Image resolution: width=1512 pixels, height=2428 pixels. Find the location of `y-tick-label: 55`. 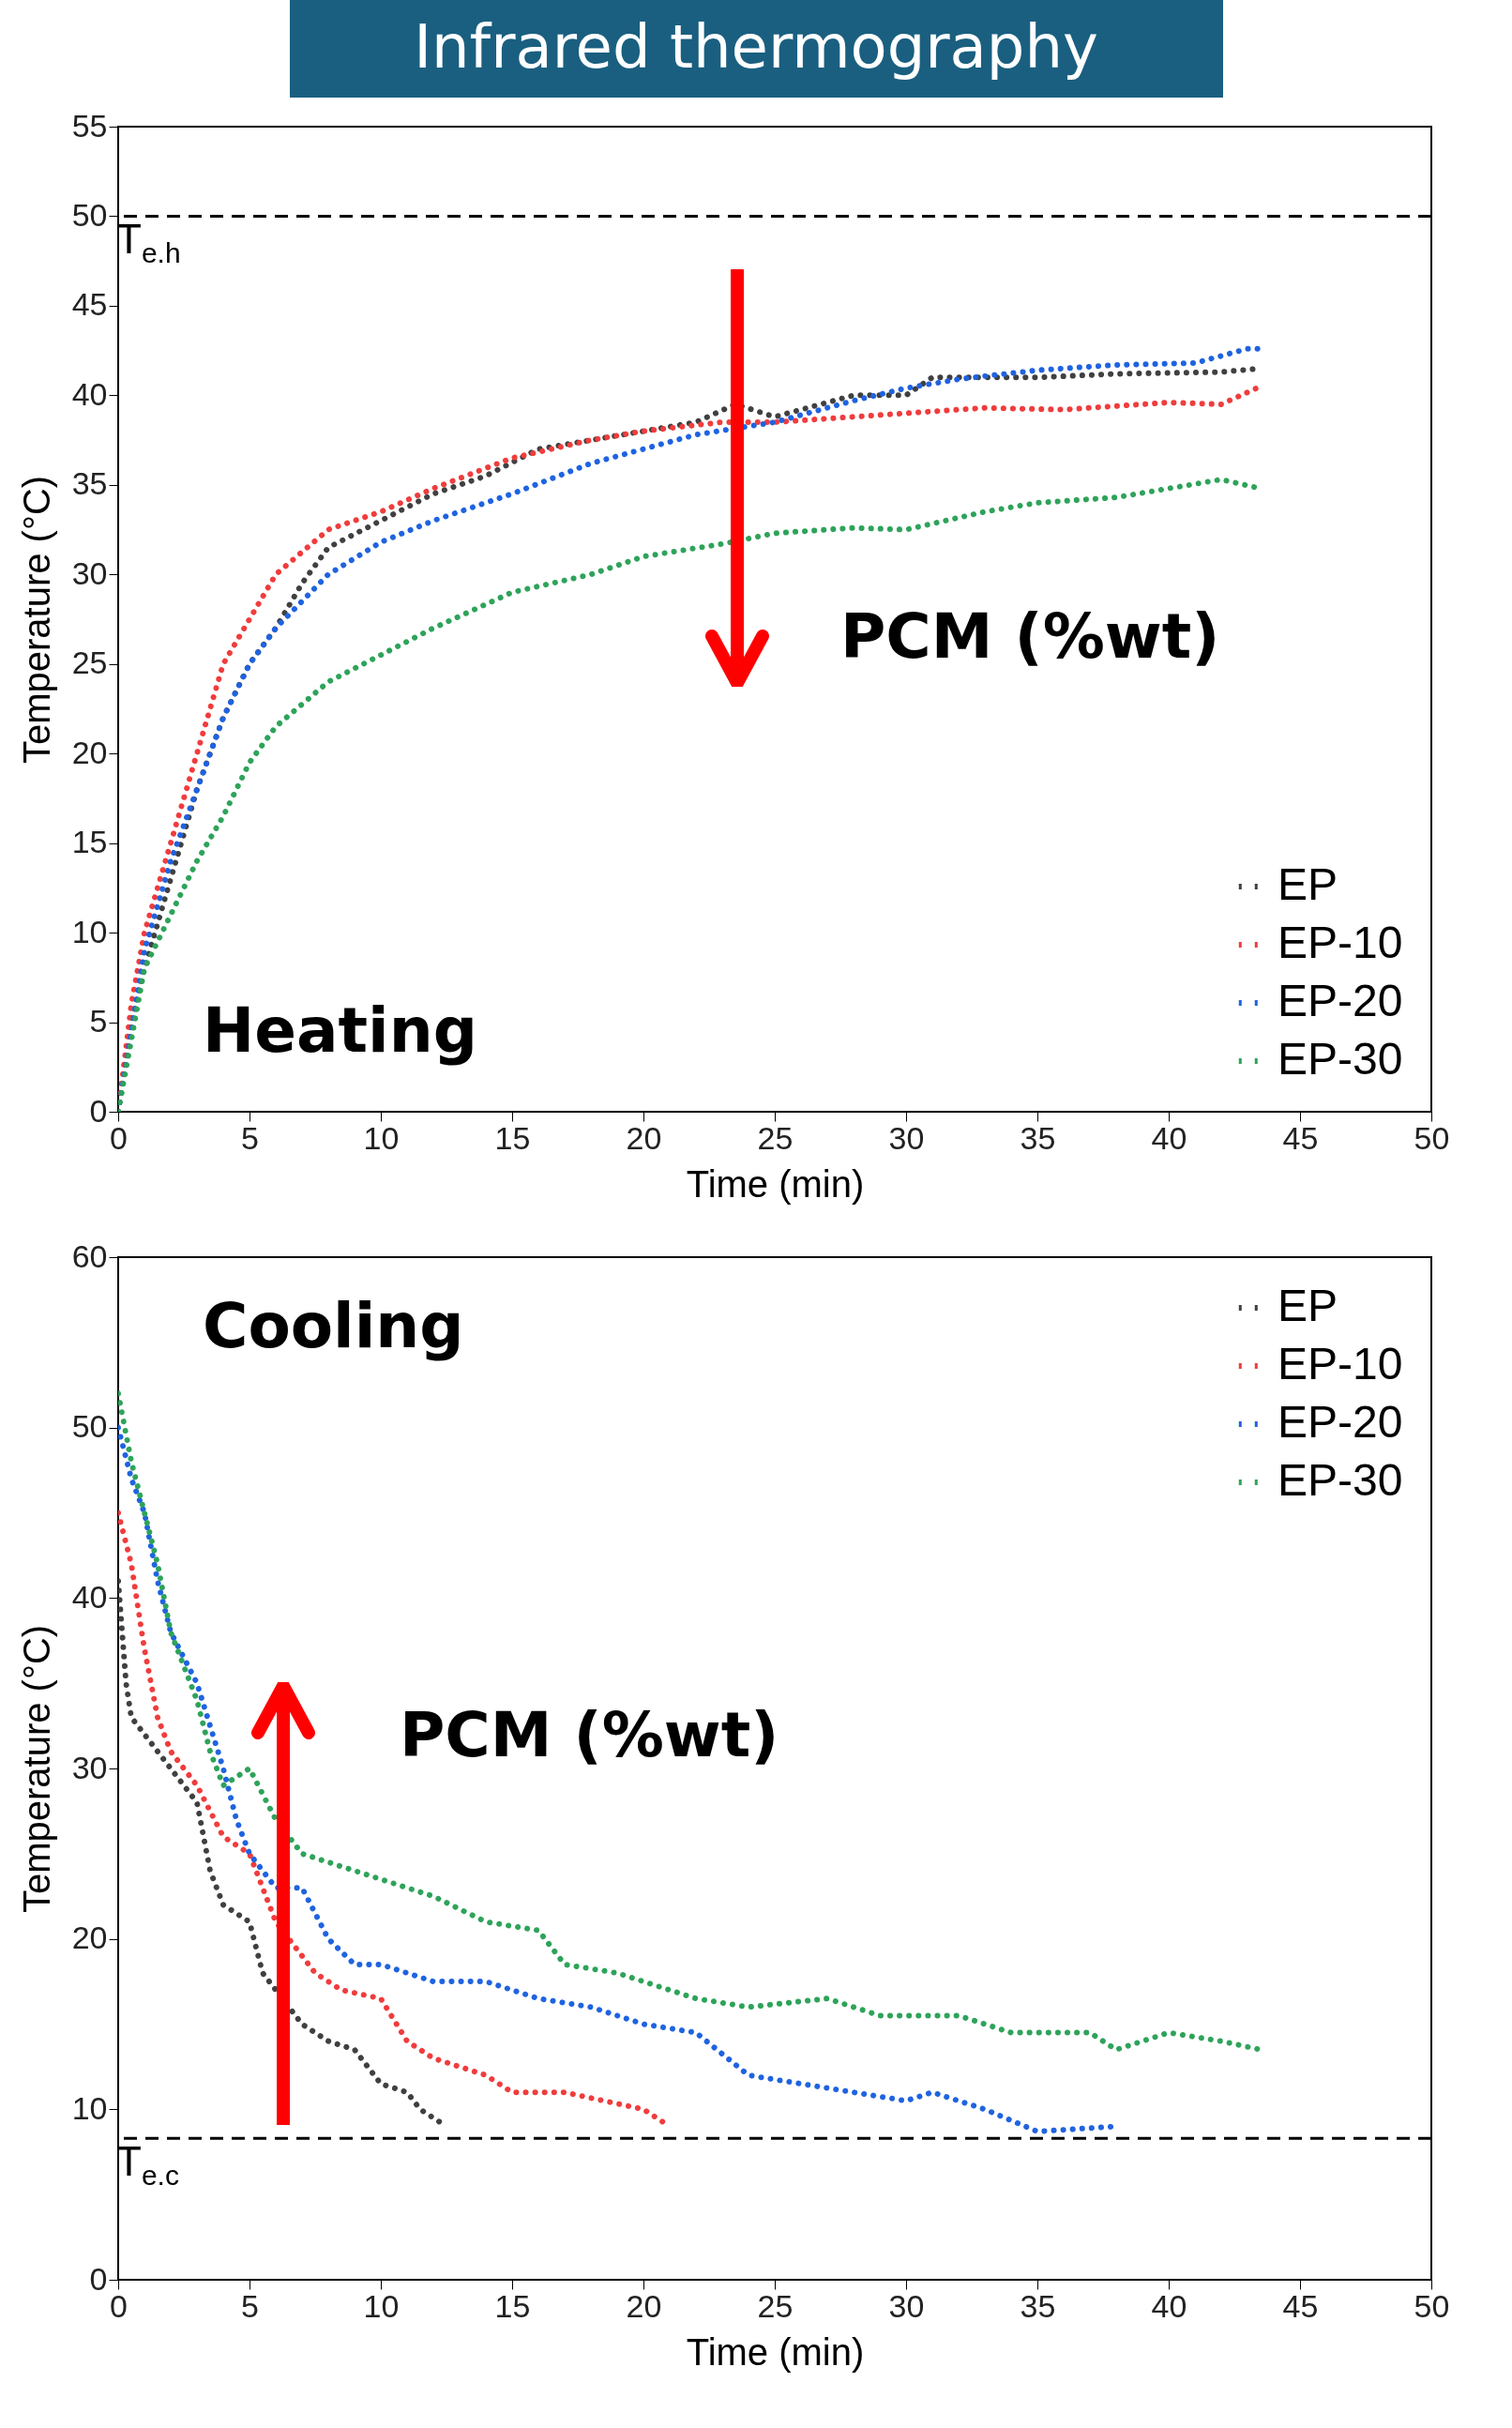

y-tick-label: 55 is located at coordinates (89, 125).